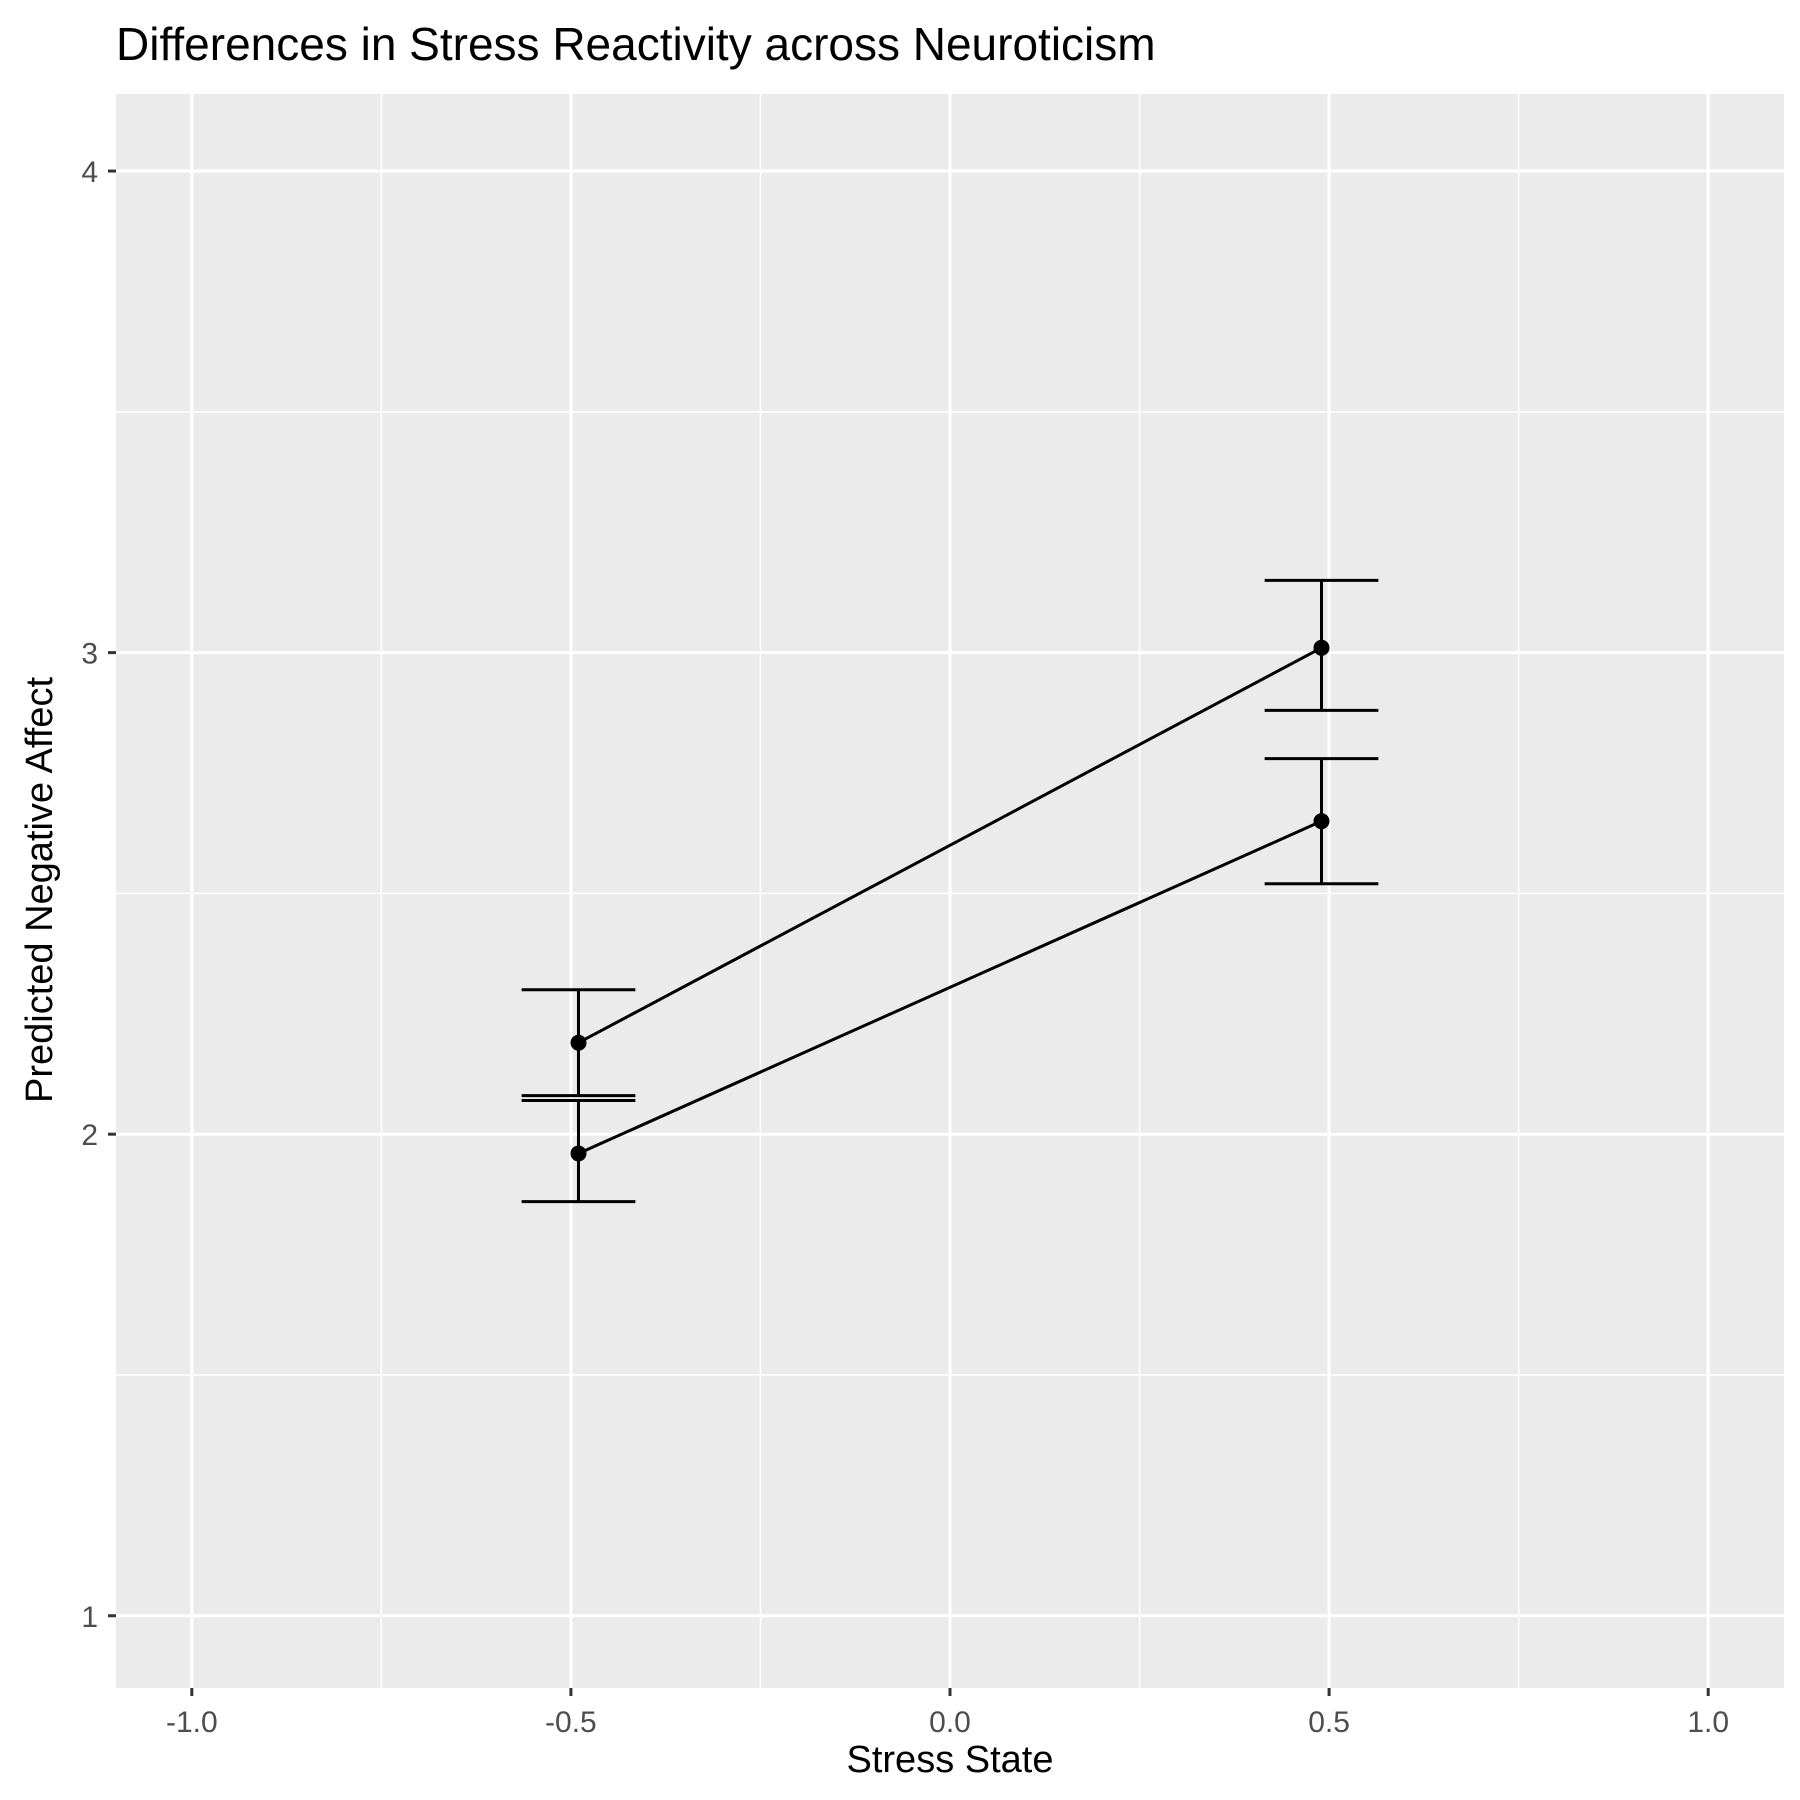  What do you see at coordinates (89, 172) in the screenshot?
I see `y-tick-label: 4` at bounding box center [89, 172].